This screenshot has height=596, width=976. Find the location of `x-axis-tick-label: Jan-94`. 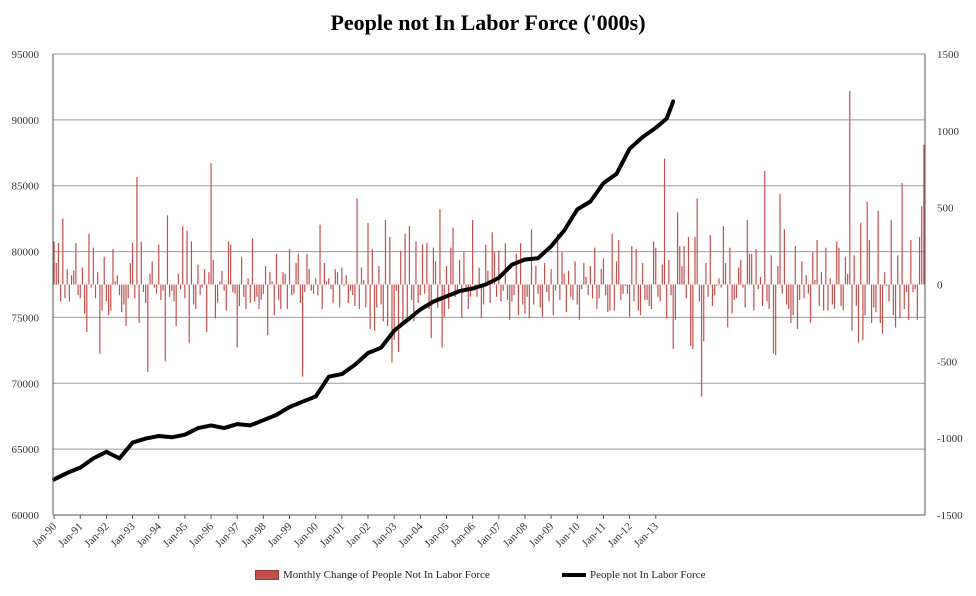

x-axis-tick-label: Jan-94 is located at coordinates (150, 535).